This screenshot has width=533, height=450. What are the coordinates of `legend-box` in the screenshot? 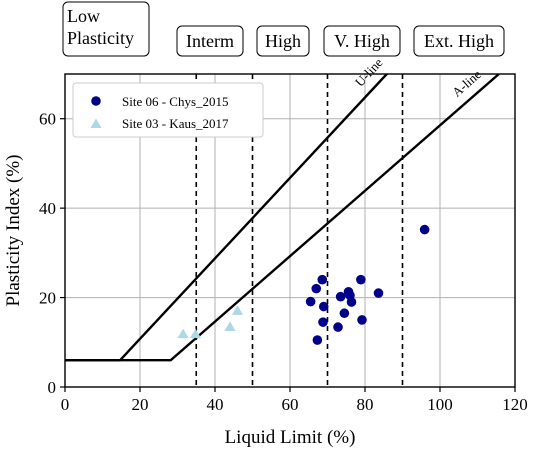 It's located at (168, 110).